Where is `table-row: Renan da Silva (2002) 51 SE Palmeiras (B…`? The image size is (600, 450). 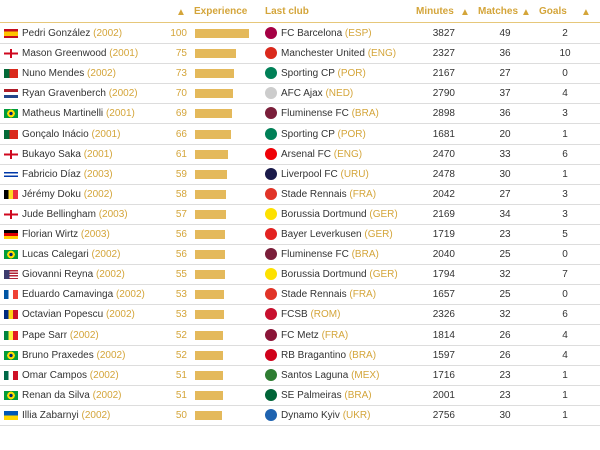
table-row: Renan da Silva (2002) 51 SE Palmeiras (B… is located at coordinates (300, 395).